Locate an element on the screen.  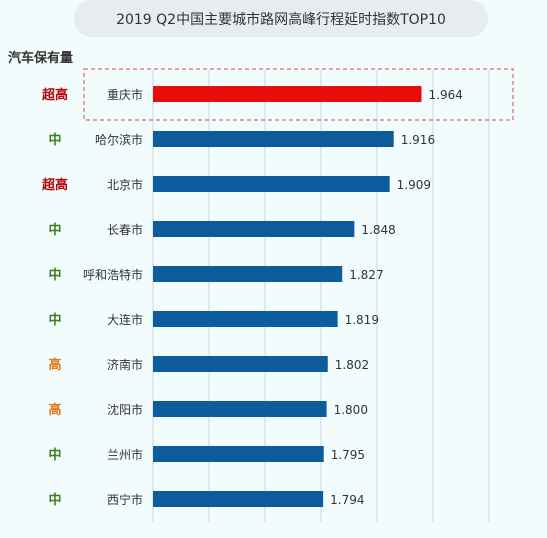
side-label: 汽车保有量 is located at coordinates (41, 58).